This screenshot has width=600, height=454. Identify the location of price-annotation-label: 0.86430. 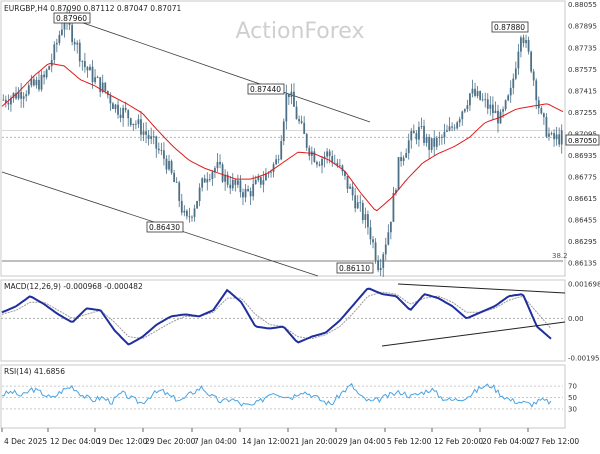
(164, 227).